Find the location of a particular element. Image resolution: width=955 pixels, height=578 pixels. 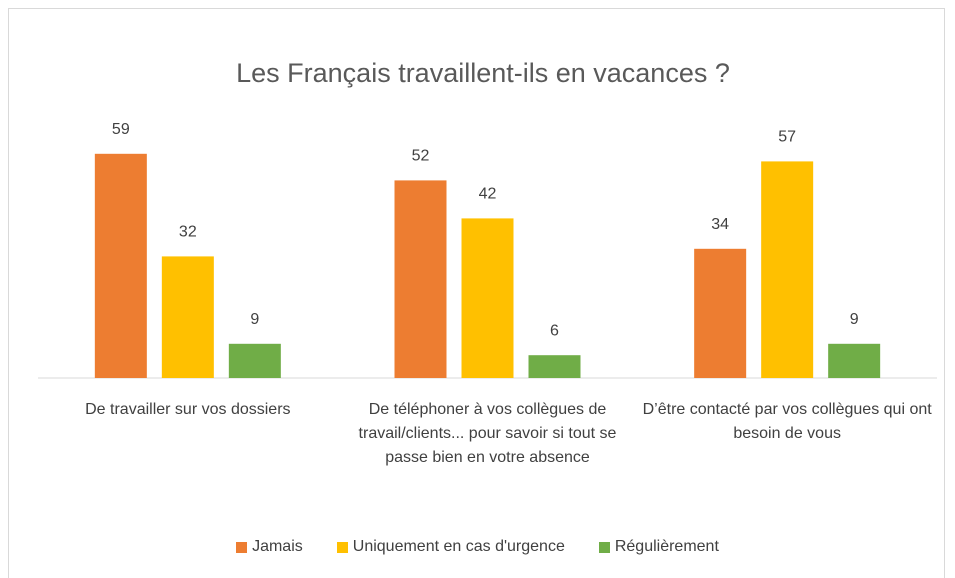

data-label: 52 is located at coordinates (421, 156).